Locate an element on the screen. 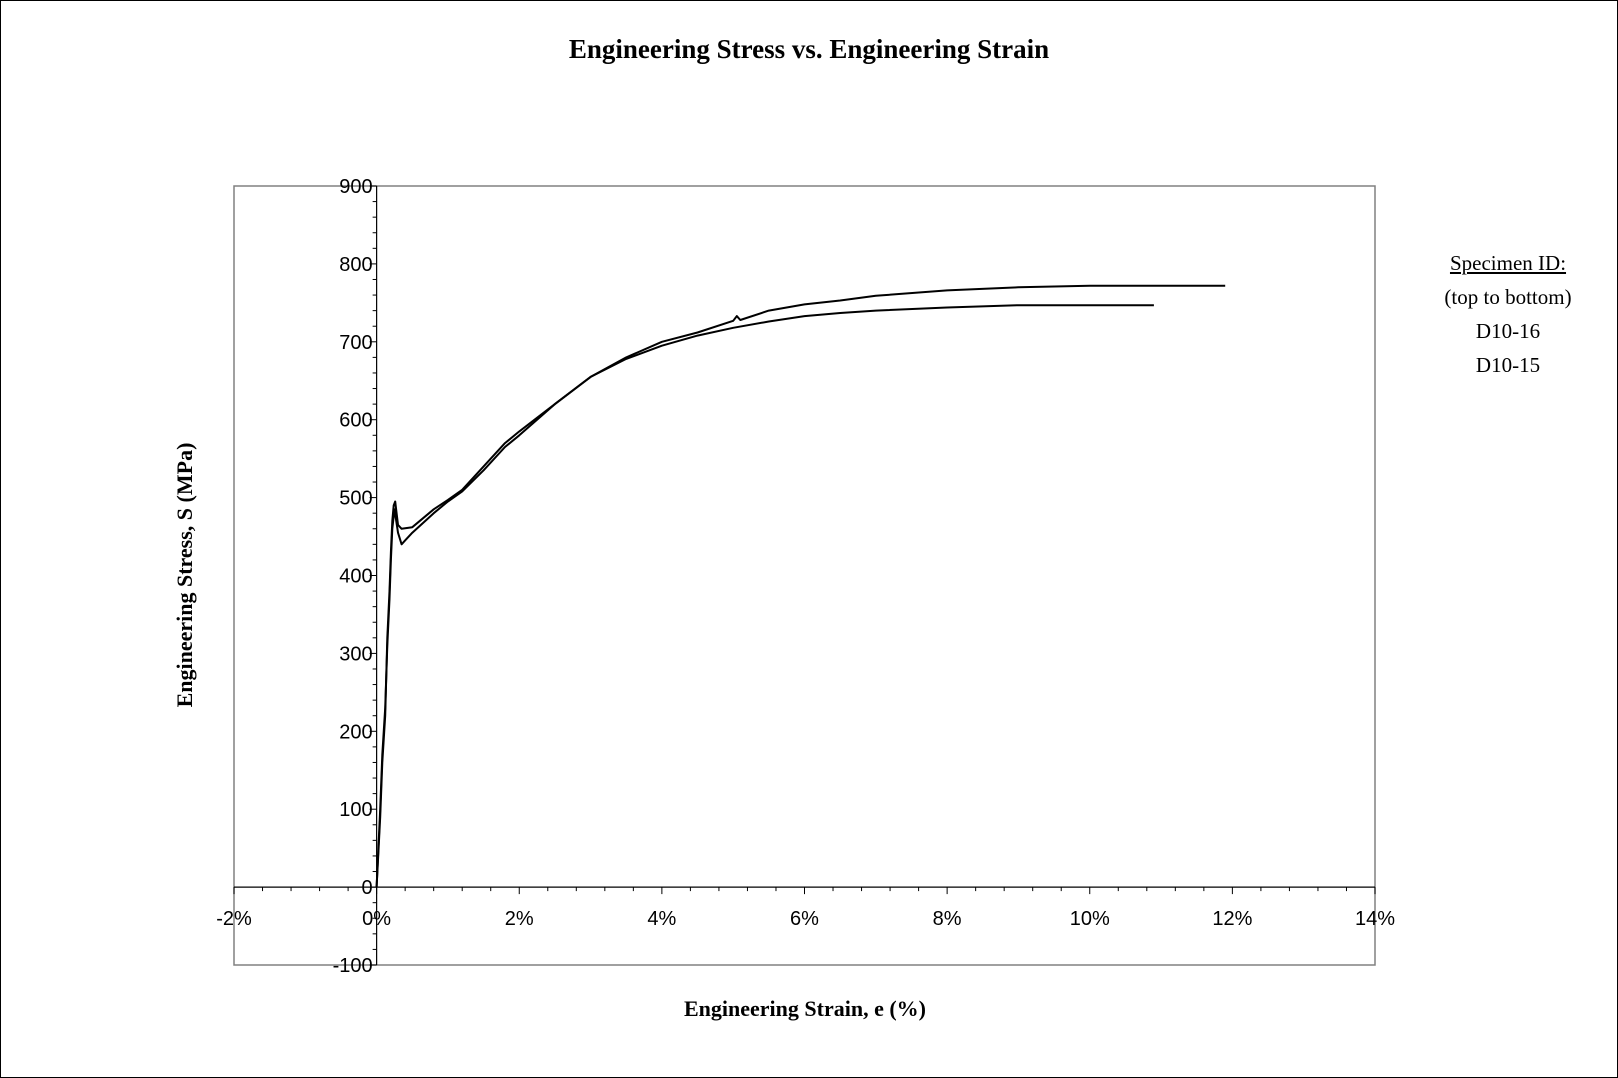 Image resolution: width=1618 pixels, height=1078 pixels. legend-item-d10-16: D10-16 is located at coordinates (1508, 331).